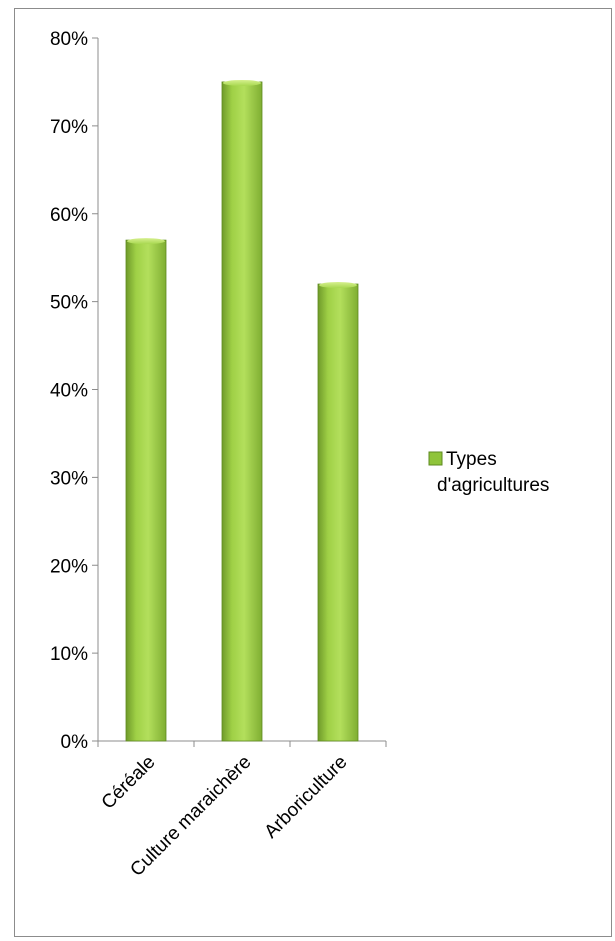 The width and height of the screenshot is (615, 941). What do you see at coordinates (129, 783) in the screenshot?
I see `x-tick-label: Céréale` at bounding box center [129, 783].